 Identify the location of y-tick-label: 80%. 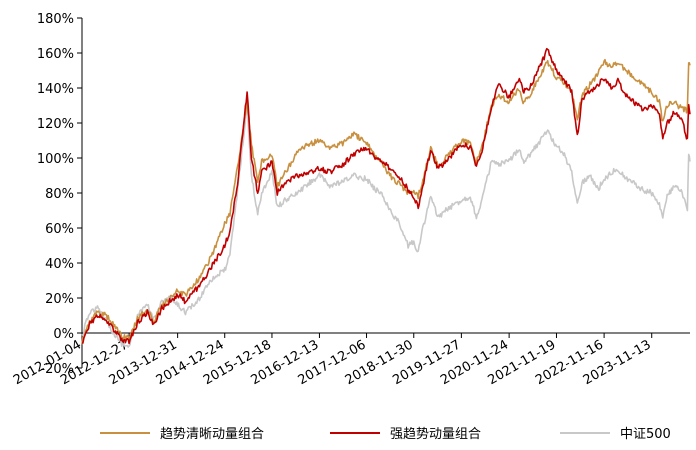
(59, 194).